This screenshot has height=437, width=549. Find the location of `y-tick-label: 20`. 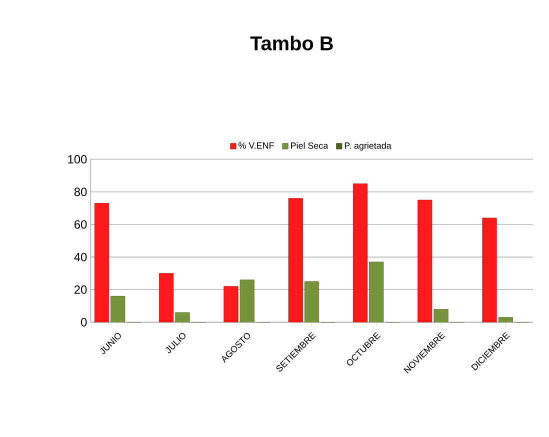

y-tick-label: 20 is located at coordinates (80, 289).